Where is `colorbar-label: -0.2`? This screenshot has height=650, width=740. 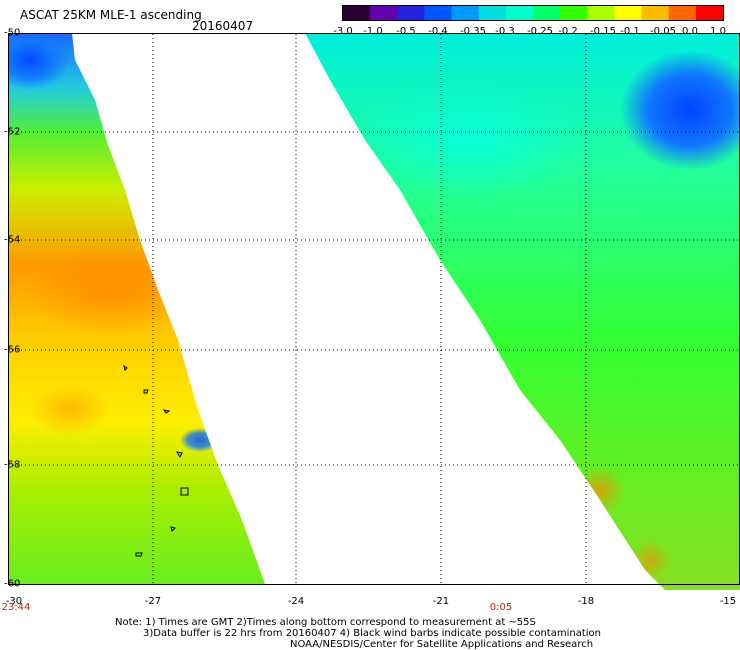
colorbar-label: -0.2 is located at coordinates (568, 31).